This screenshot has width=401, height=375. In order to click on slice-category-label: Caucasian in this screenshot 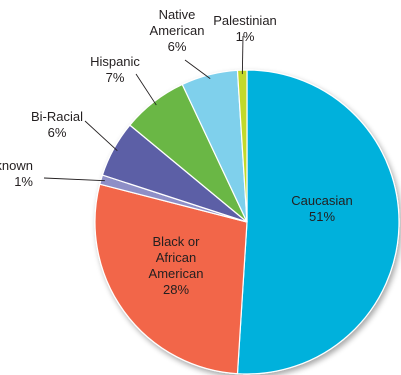, I will do `click(321, 200)`.